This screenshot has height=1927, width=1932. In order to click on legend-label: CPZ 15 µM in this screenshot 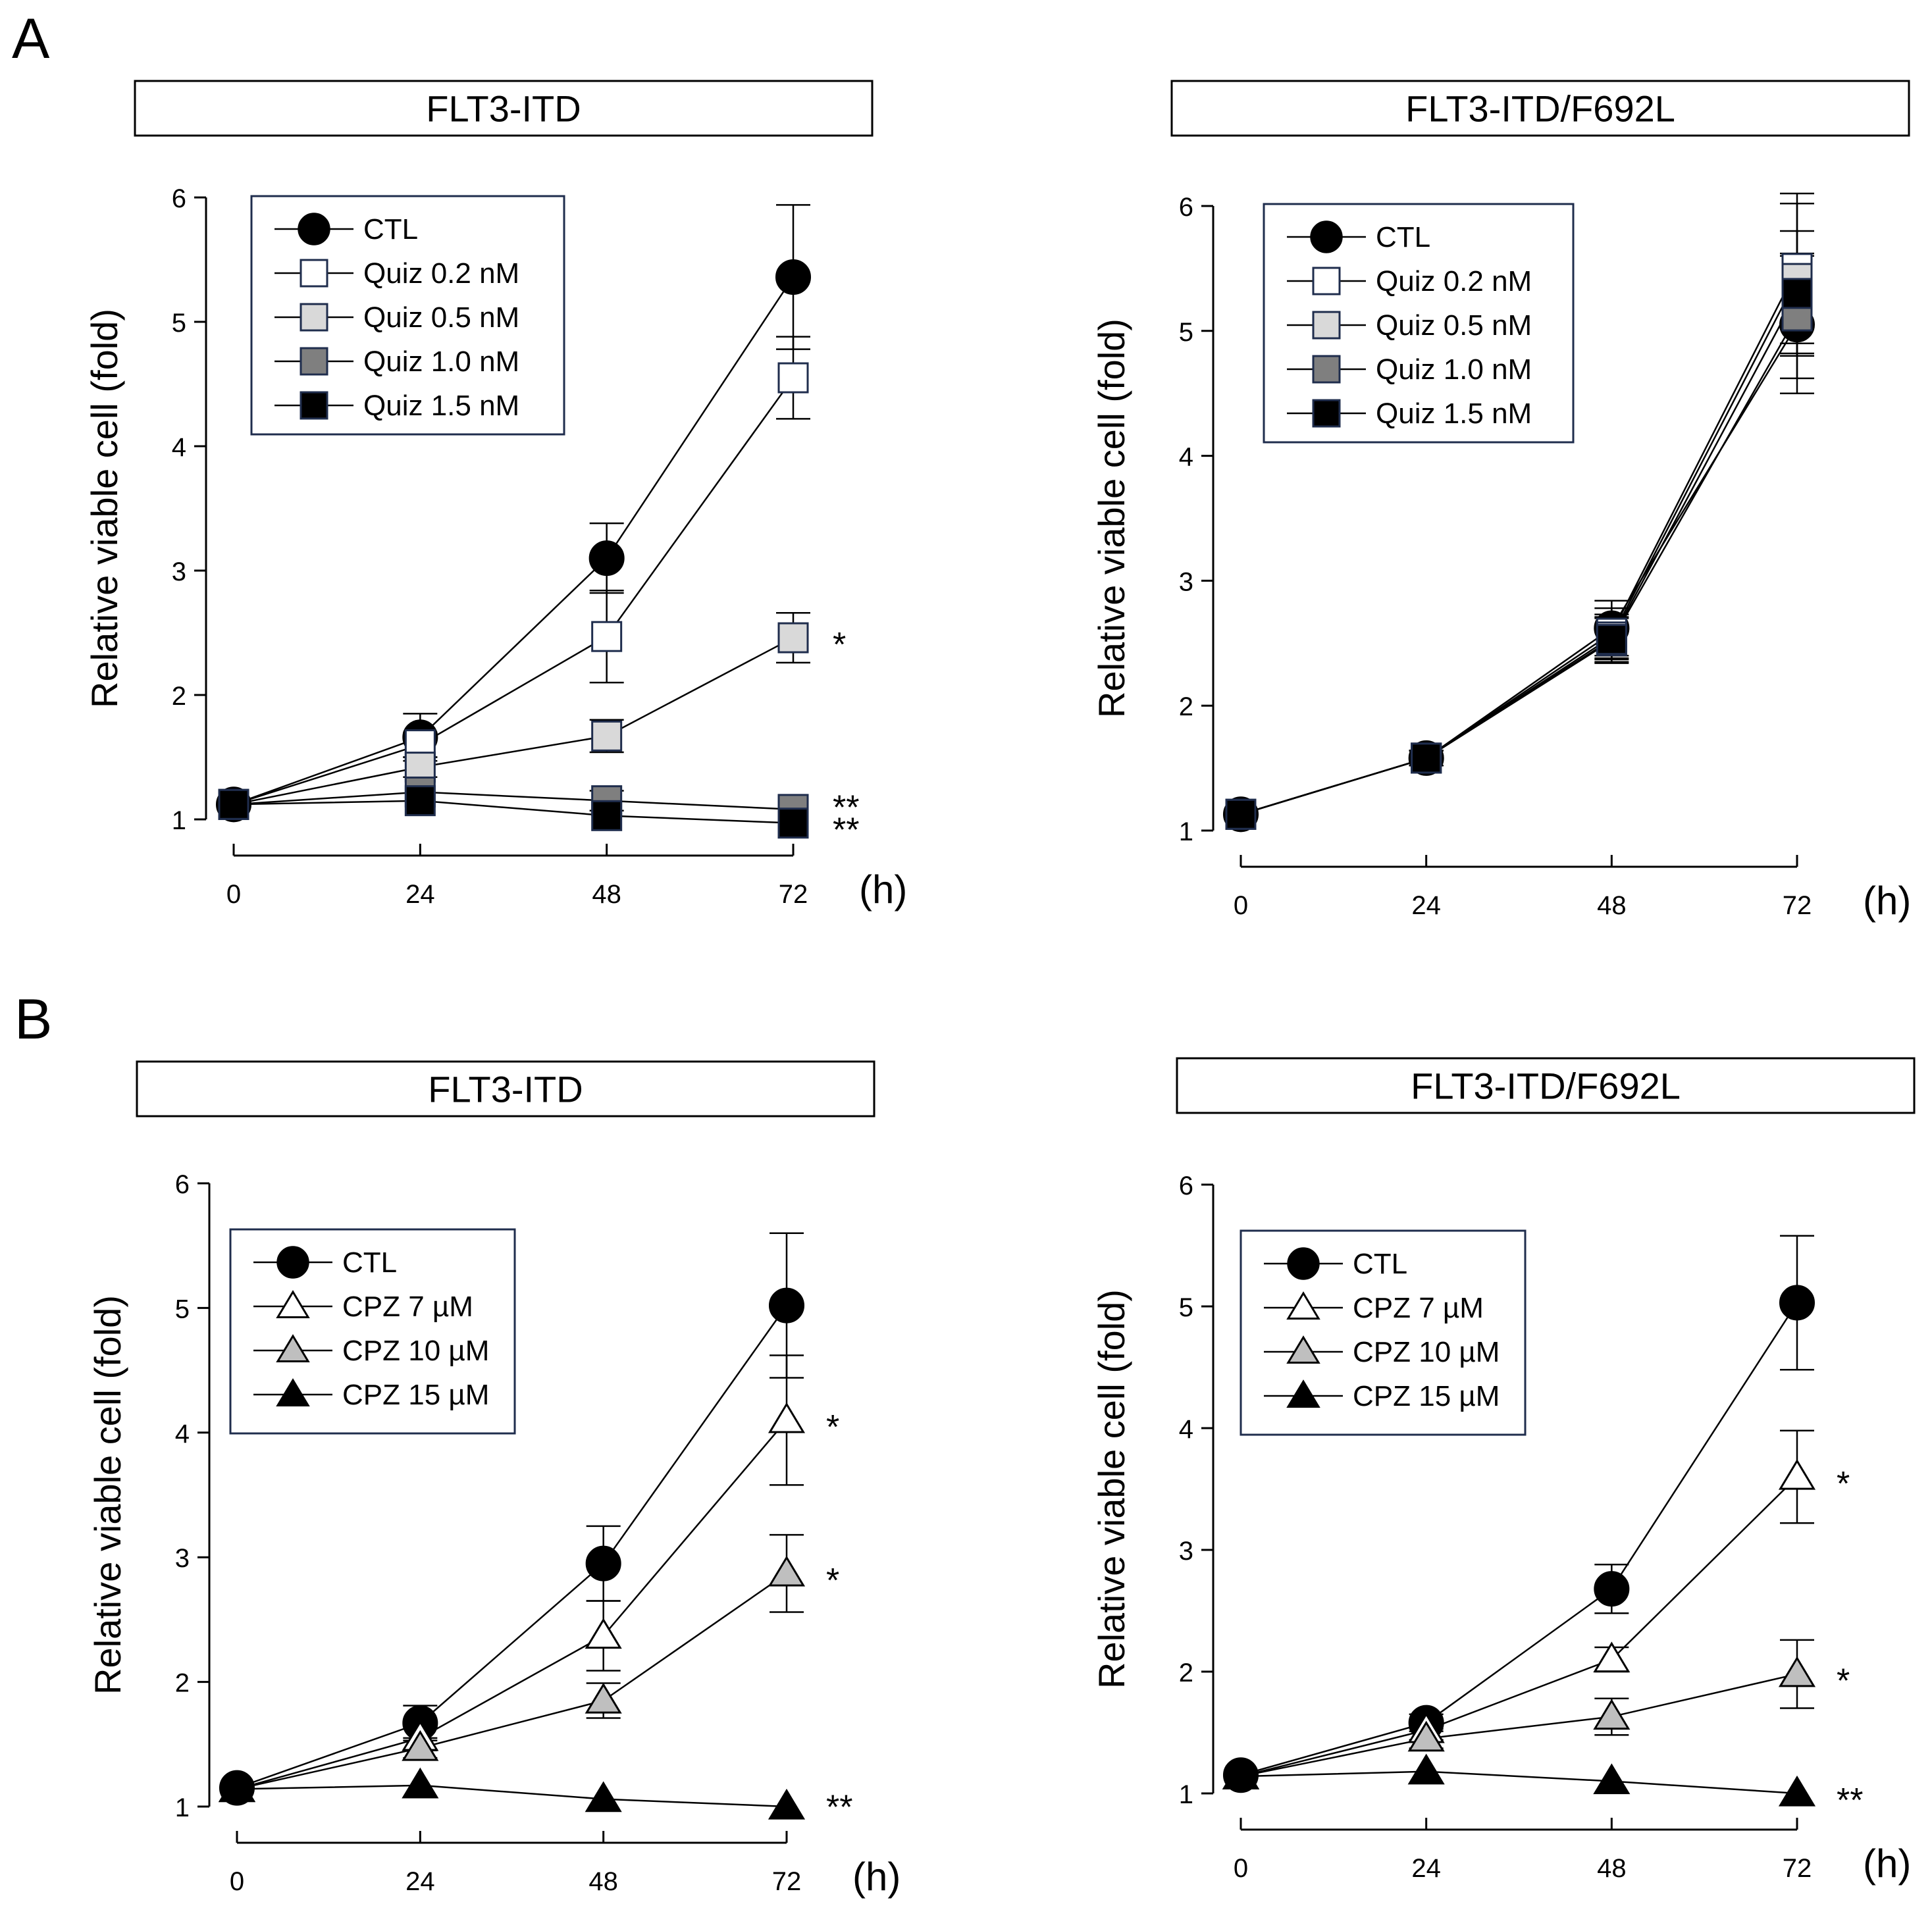, I will do `click(415, 1395)`.